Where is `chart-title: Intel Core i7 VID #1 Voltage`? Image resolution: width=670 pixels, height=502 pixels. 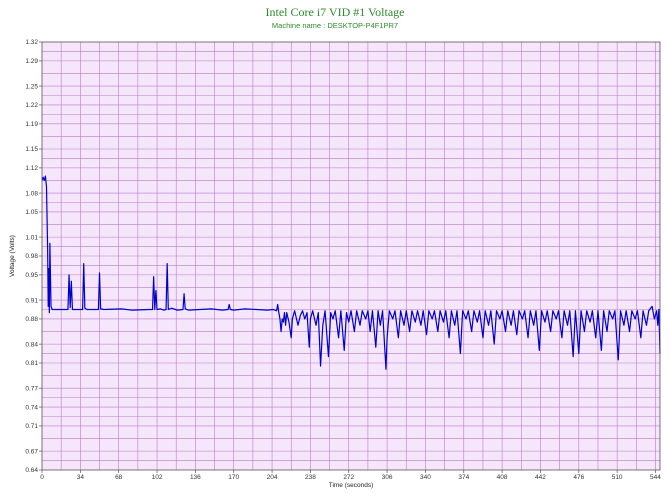 chart-title: Intel Core i7 VID #1 Voltage is located at coordinates (335, 12).